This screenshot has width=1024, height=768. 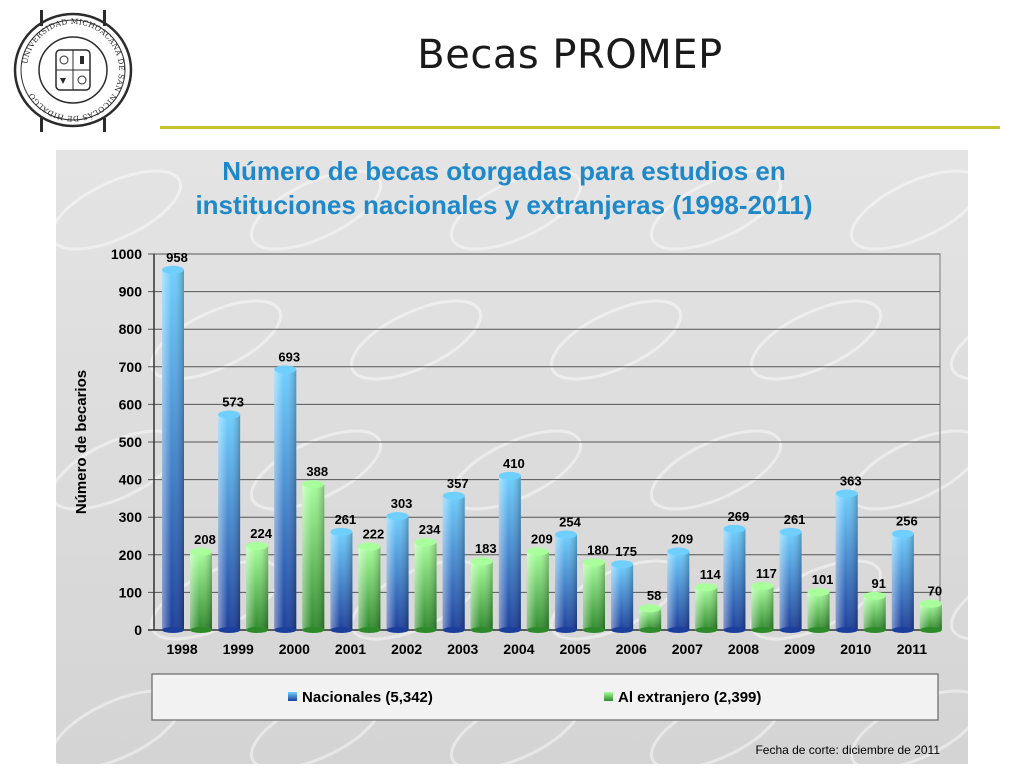 I want to click on legend: Nacionales (5,342) Al extranjero (2,399), so click(x=545, y=697).